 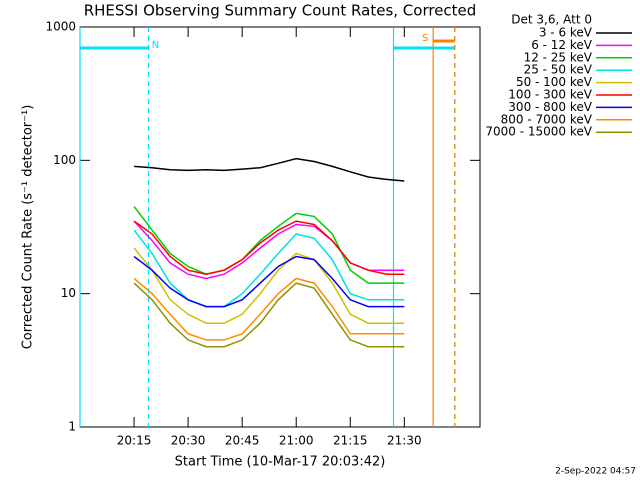 What do you see at coordinates (566, 33) in the screenshot?
I see `legend-label: 3 - 6 keV` at bounding box center [566, 33].